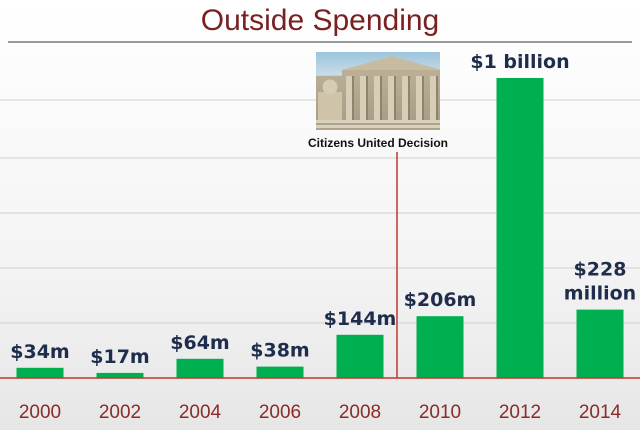  I want to click on x-tick-2008: 2008, so click(360, 412).